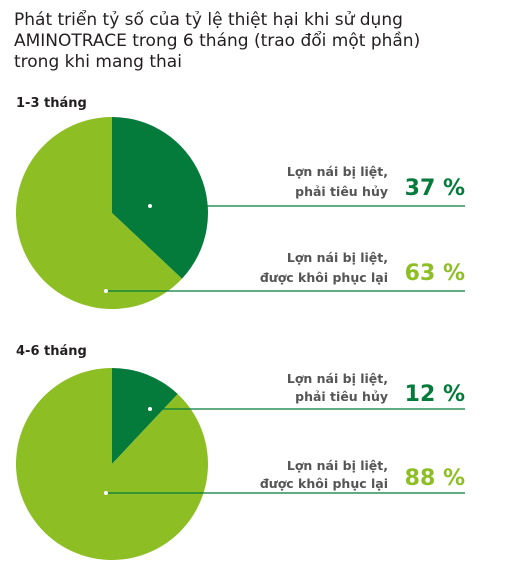 The image size is (523, 574). I want to click on pie-2-slice-1-label-line-2: phải tiêu hủy, so click(341, 396).